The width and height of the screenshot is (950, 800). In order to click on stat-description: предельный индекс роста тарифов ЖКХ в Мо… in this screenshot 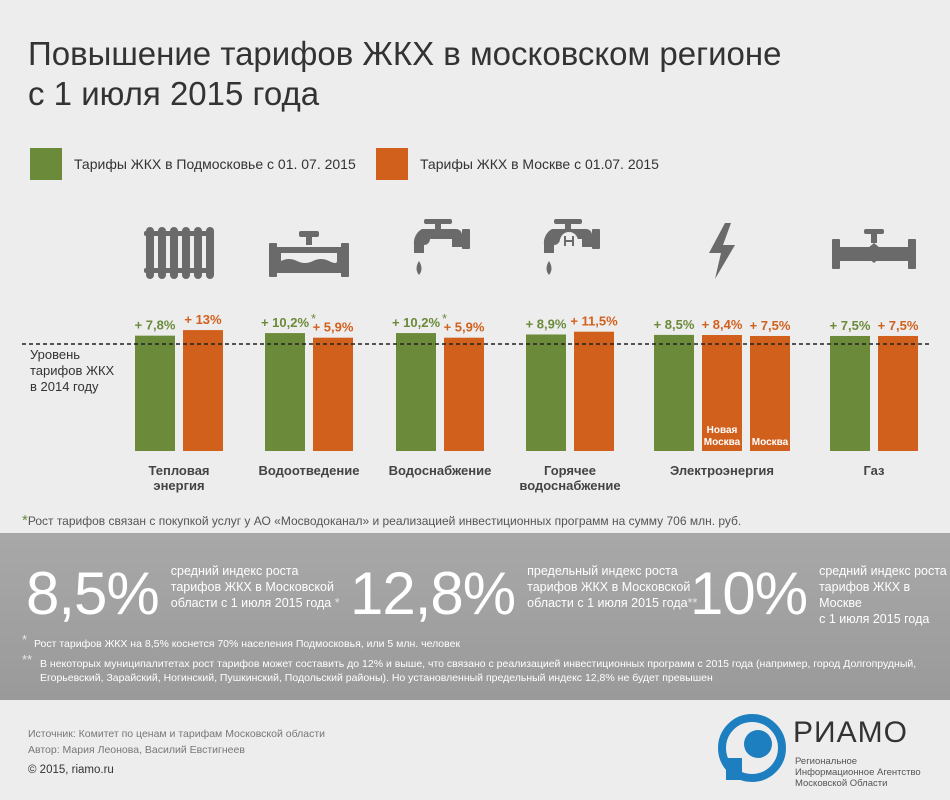, I will do `click(612, 587)`.